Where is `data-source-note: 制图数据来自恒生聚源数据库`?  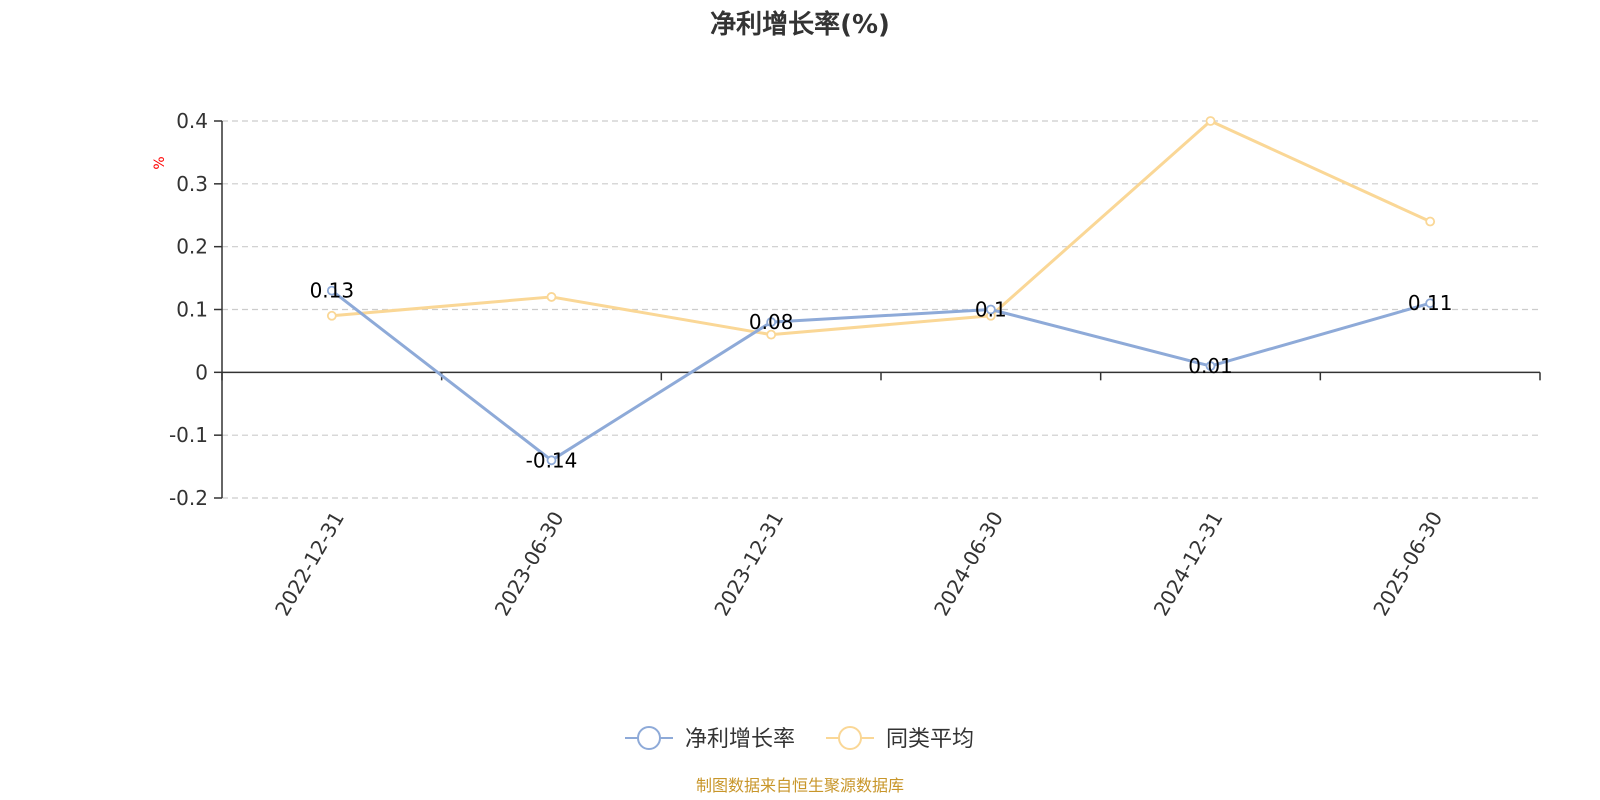 data-source-note: 制图数据来自恒生聚源数据库 is located at coordinates (800, 785).